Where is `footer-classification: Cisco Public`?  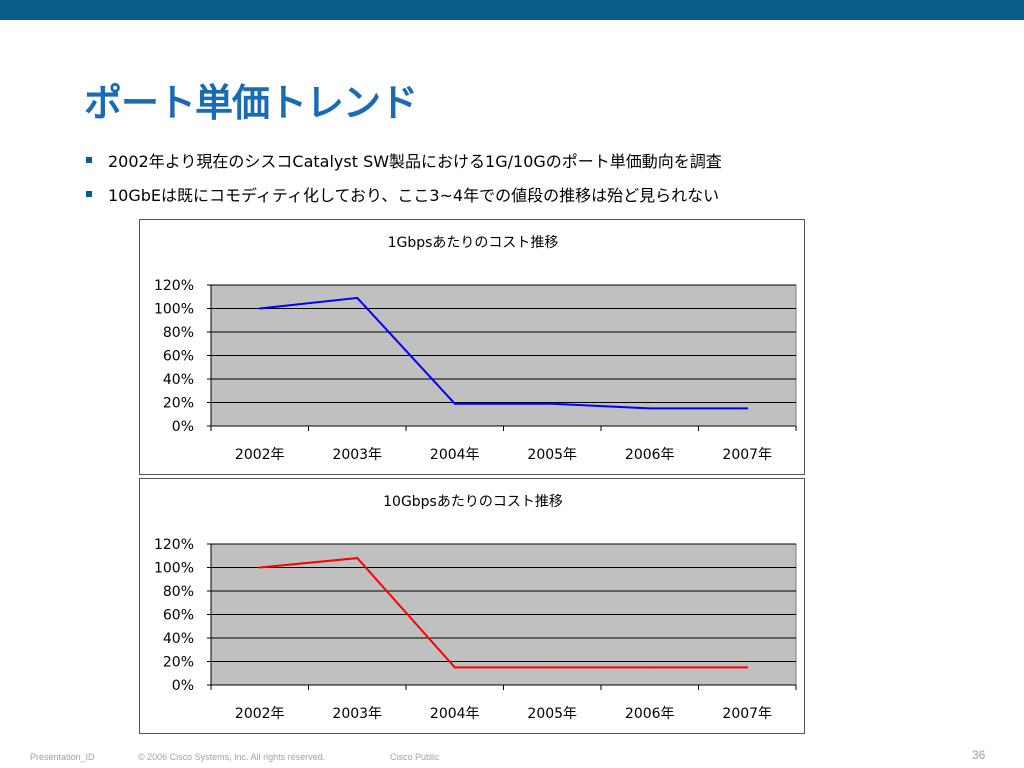 footer-classification: Cisco Public is located at coordinates (415, 757).